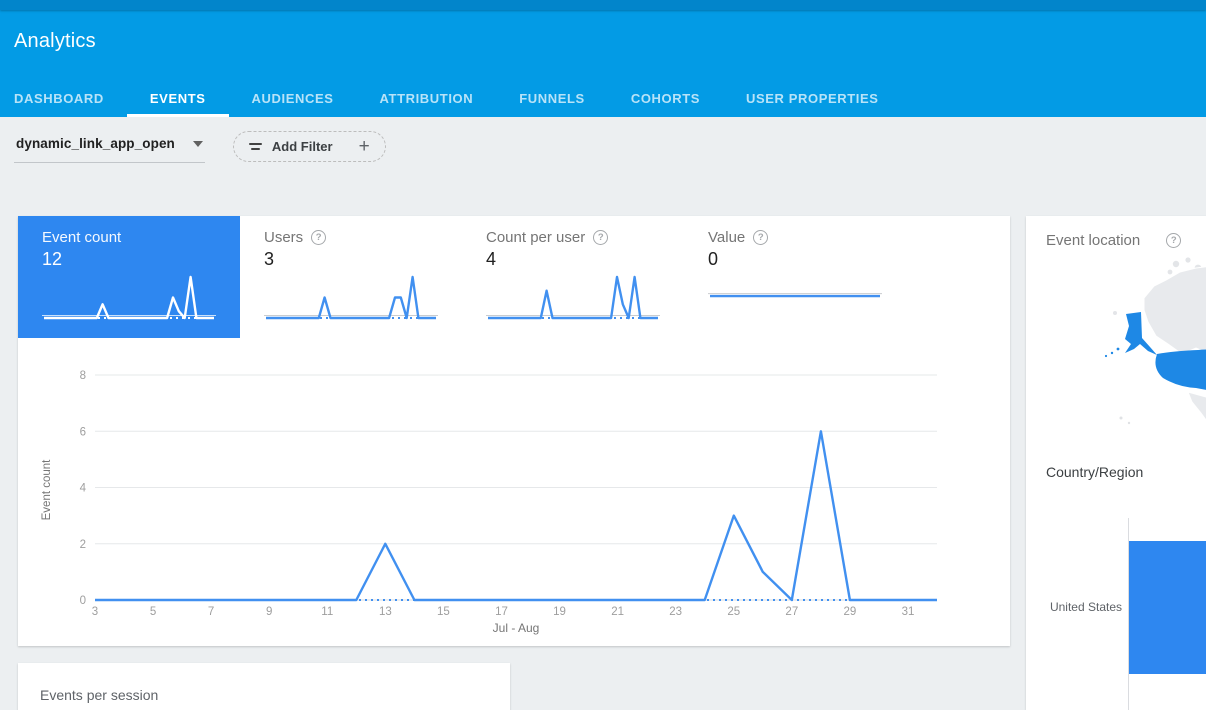 The image size is (1206, 710). I want to click on metric-tab-event-count: Event count 12, so click(129, 277).